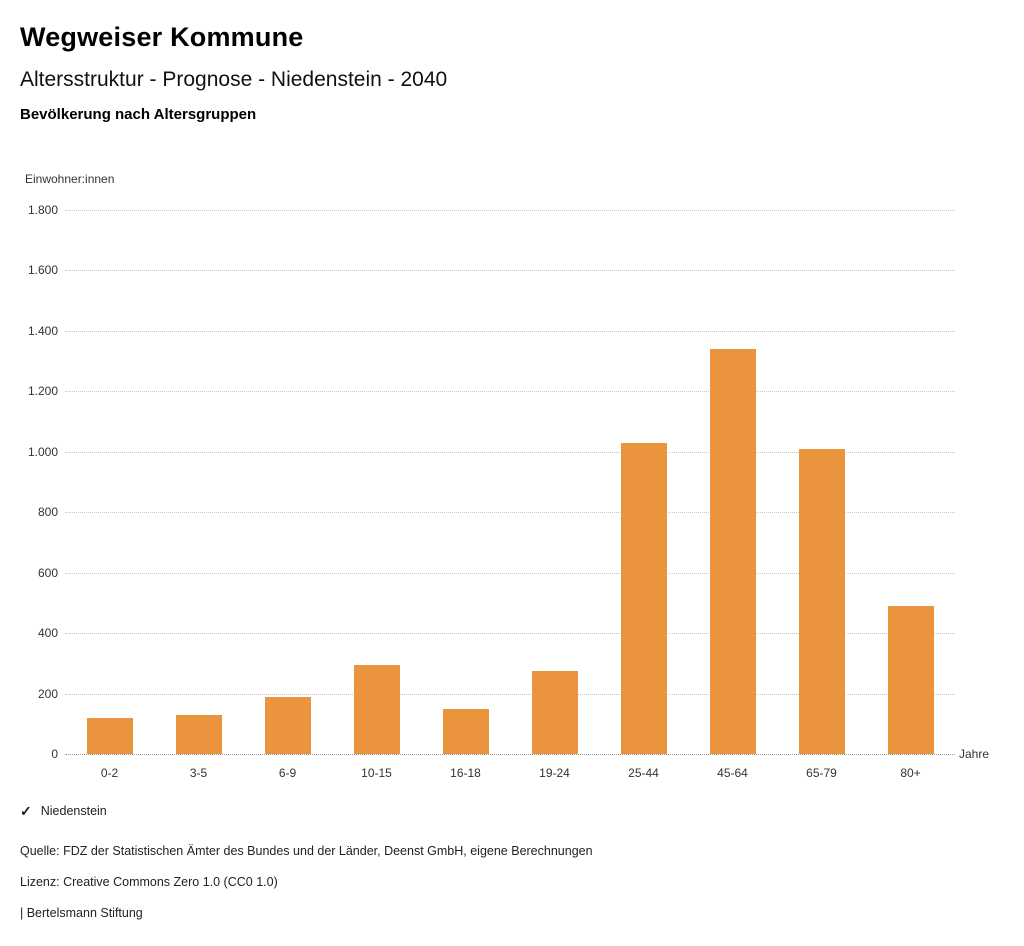  What do you see at coordinates (42, 210) in the screenshot?
I see `y-tick-label: 1.800` at bounding box center [42, 210].